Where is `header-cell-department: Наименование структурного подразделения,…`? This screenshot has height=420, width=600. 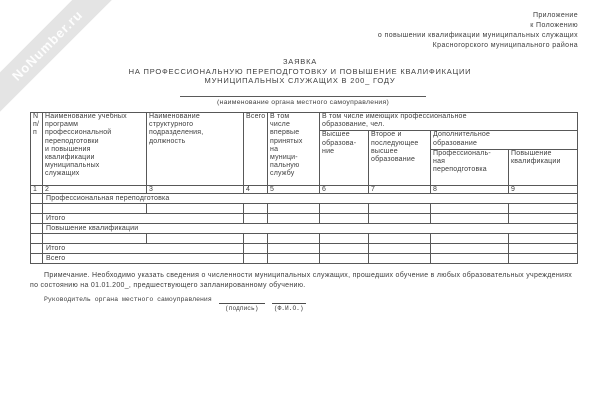
header-cell-department: Наименование структурного подразделения,… is located at coordinates (195, 149).